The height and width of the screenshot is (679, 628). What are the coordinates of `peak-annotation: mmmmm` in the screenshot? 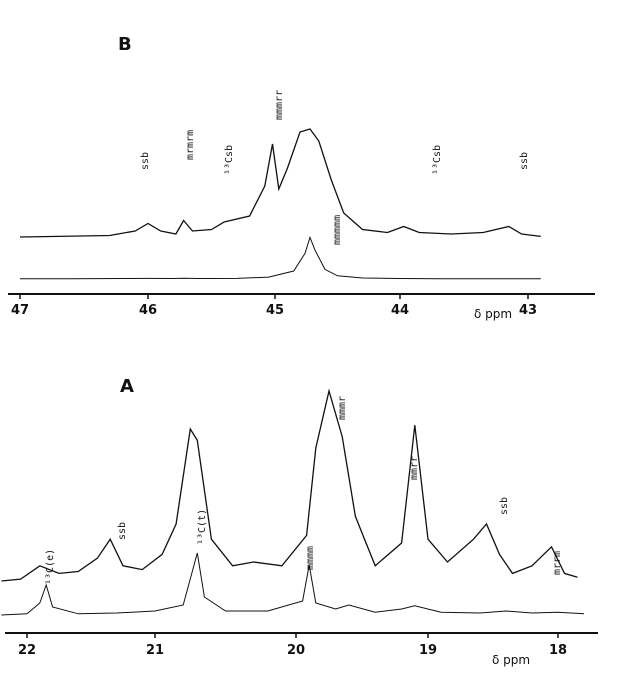 It's located at (337, 230).